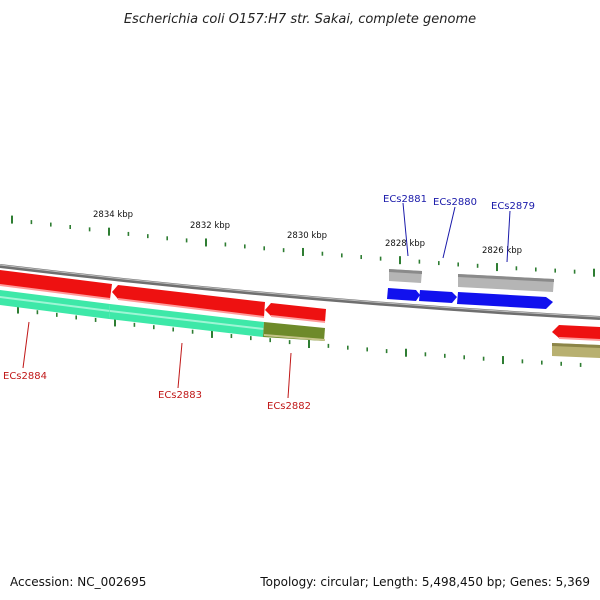  I want to click on ruler-label-2828: 2828 kbp, so click(405, 244).